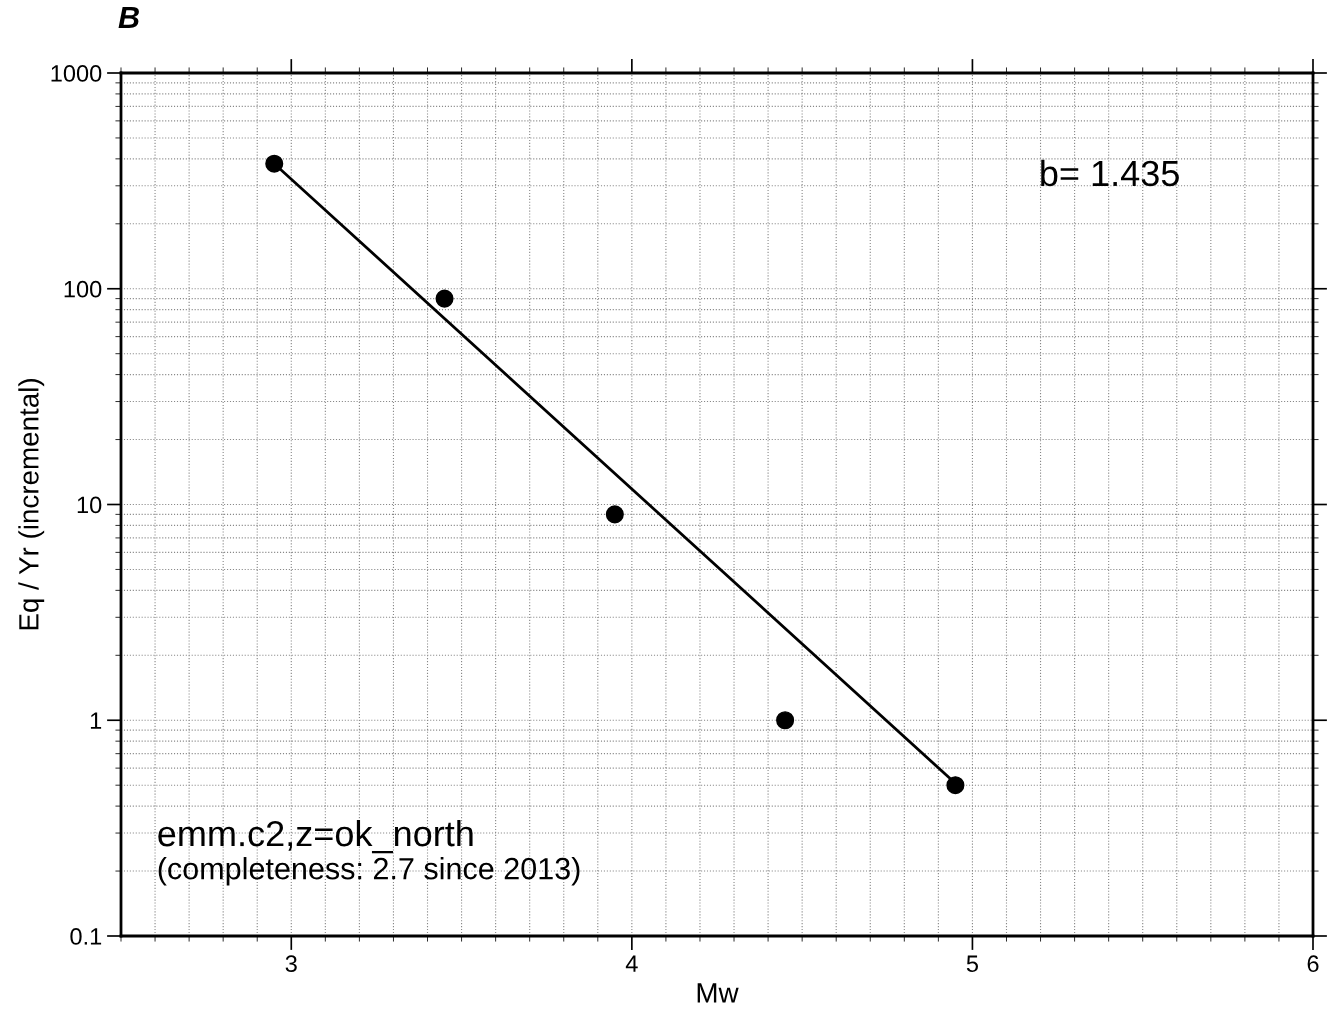 The image size is (1335, 1026). Describe the element at coordinates (86, 936) in the screenshot. I see `y-tick-label: 0.1` at that location.